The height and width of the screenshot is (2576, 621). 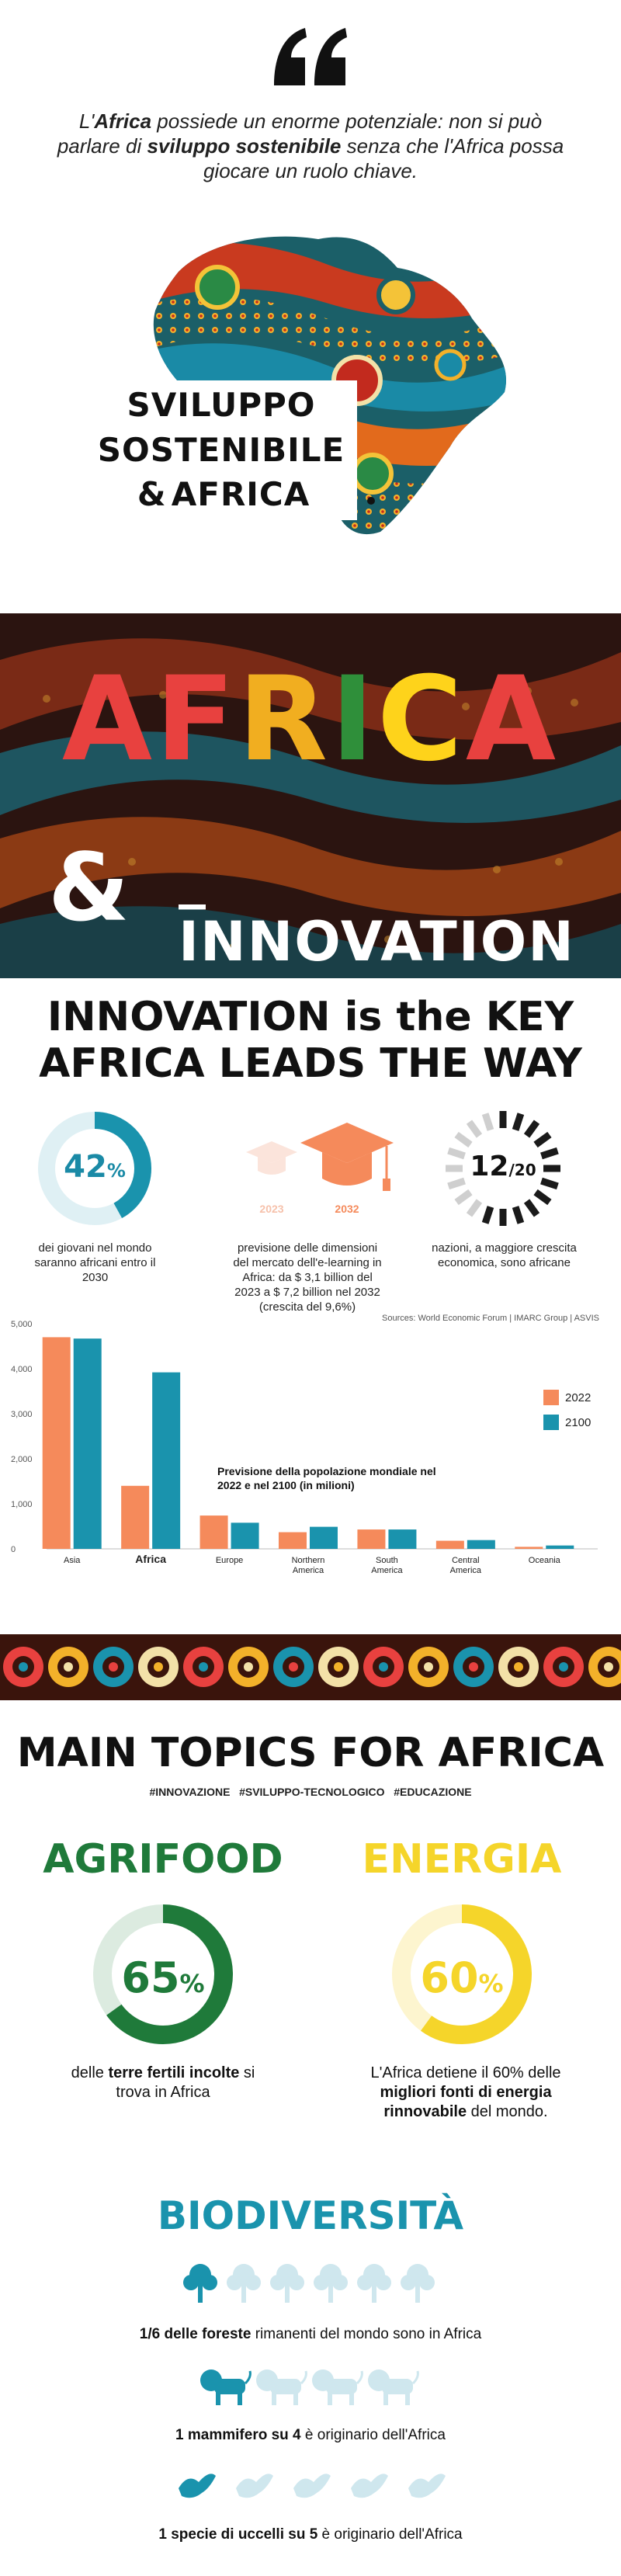 What do you see at coordinates (90, 2072) in the screenshot?
I see `agri-cap-pre: delle` at bounding box center [90, 2072].